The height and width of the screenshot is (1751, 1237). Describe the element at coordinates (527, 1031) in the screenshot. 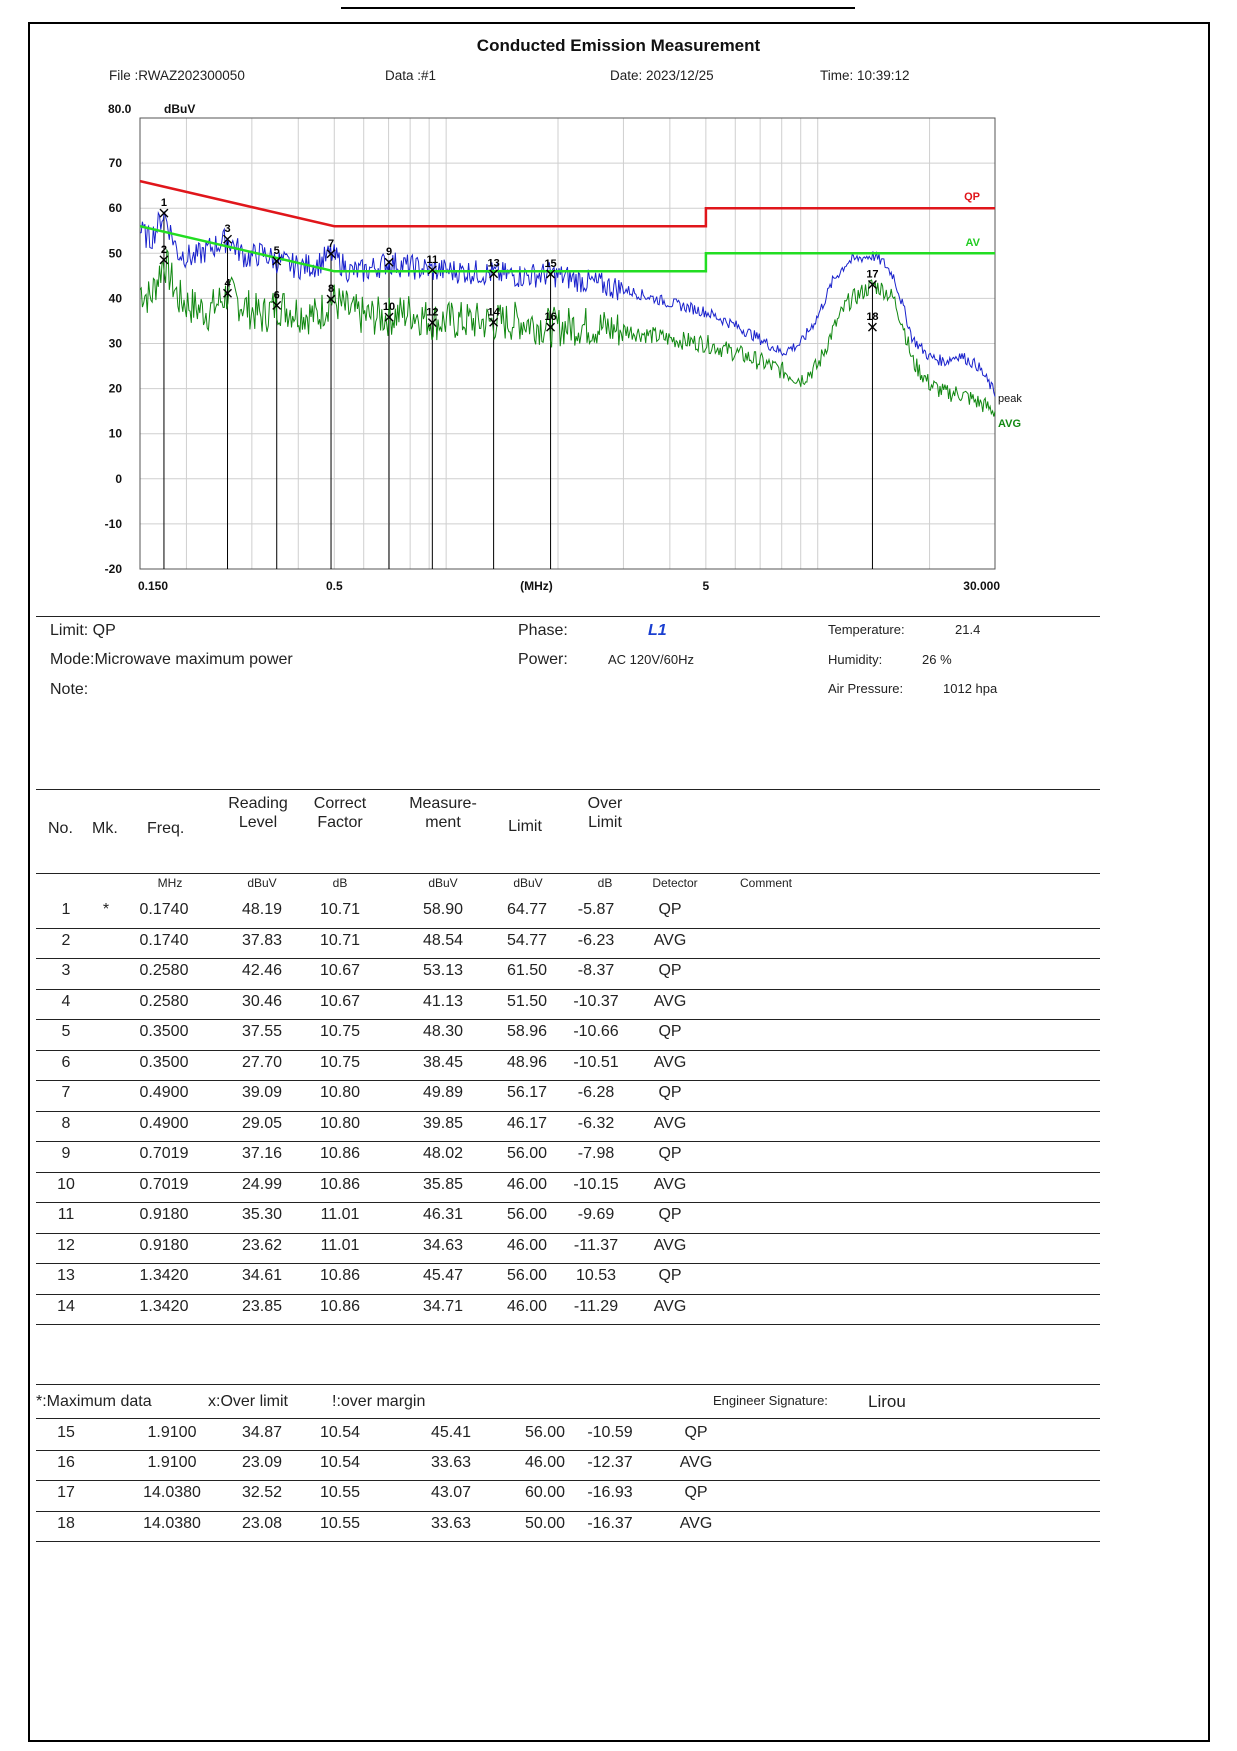

I see `cell-limit: 58.96` at that location.